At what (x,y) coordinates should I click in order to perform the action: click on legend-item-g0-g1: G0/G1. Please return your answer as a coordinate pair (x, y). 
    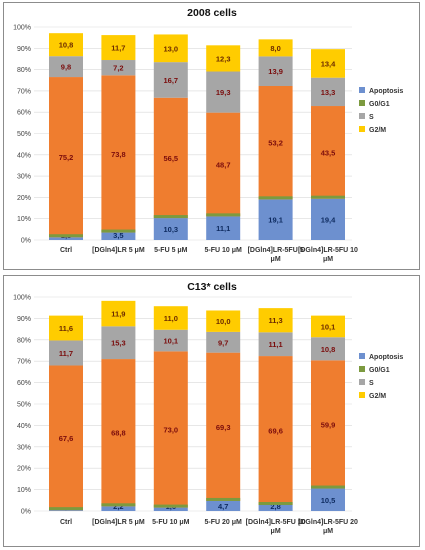
    Looking at the image, I should click on (374, 370).